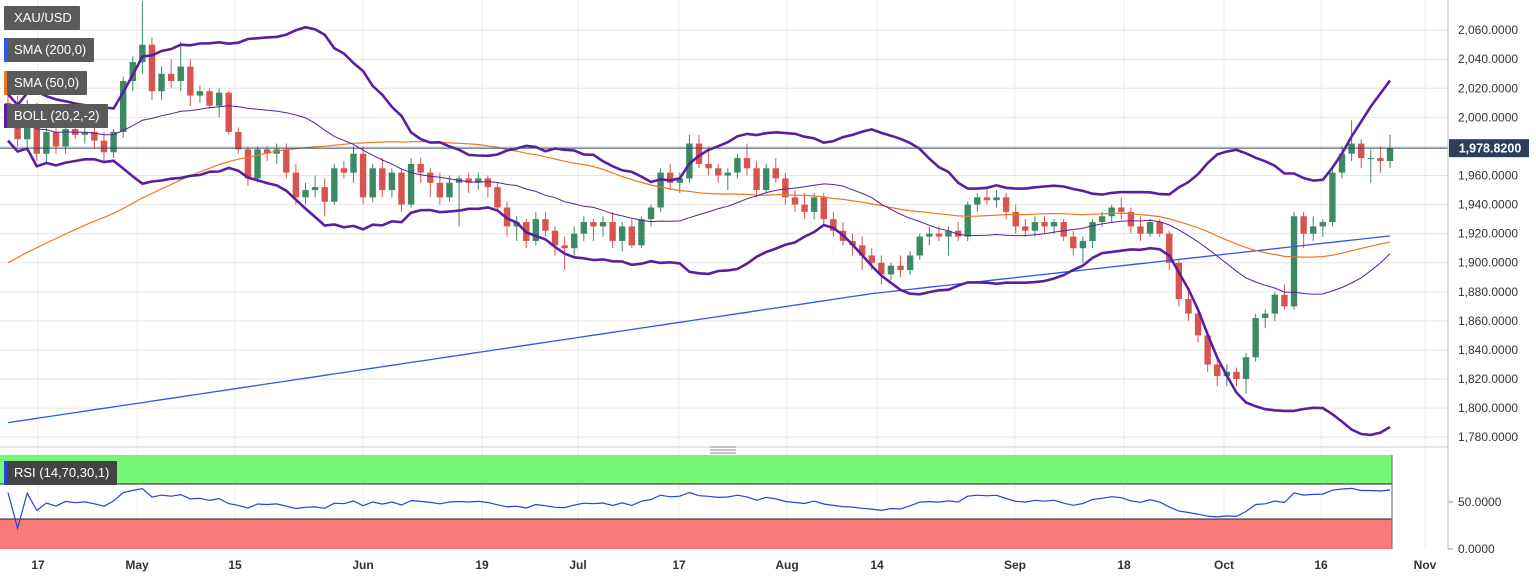 This screenshot has height=583, width=1536. What do you see at coordinates (577, 565) in the screenshot?
I see `date-tick-label: Jul` at bounding box center [577, 565].